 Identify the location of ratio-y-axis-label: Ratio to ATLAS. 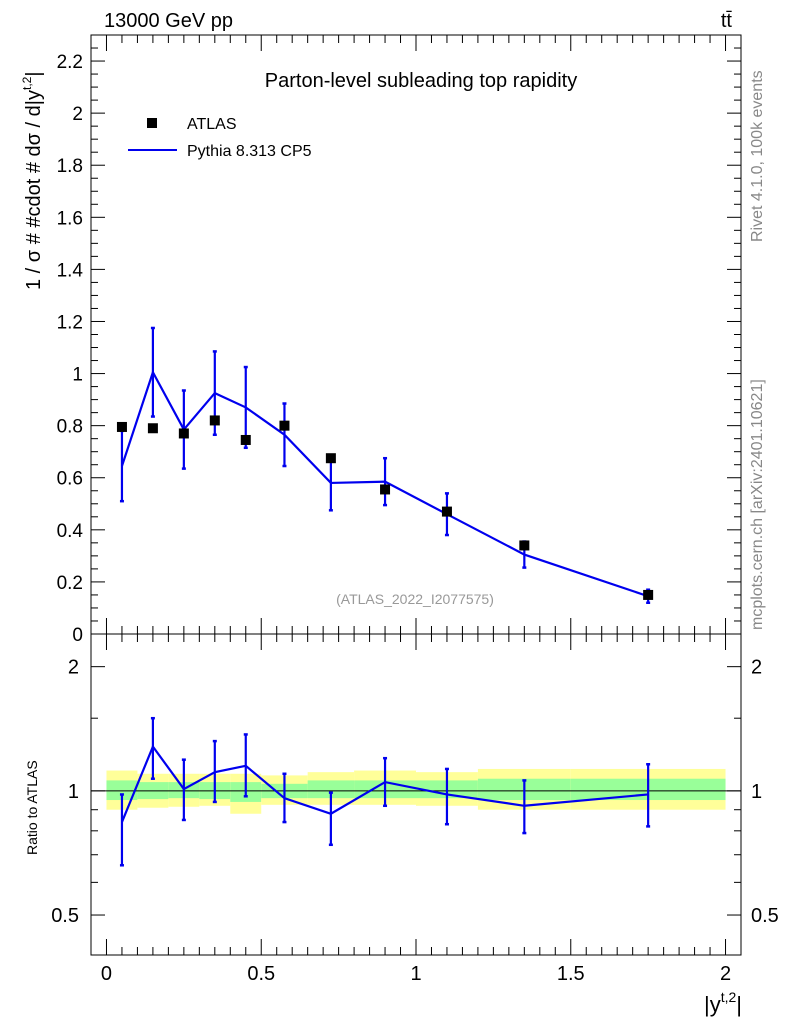
(32, 807).